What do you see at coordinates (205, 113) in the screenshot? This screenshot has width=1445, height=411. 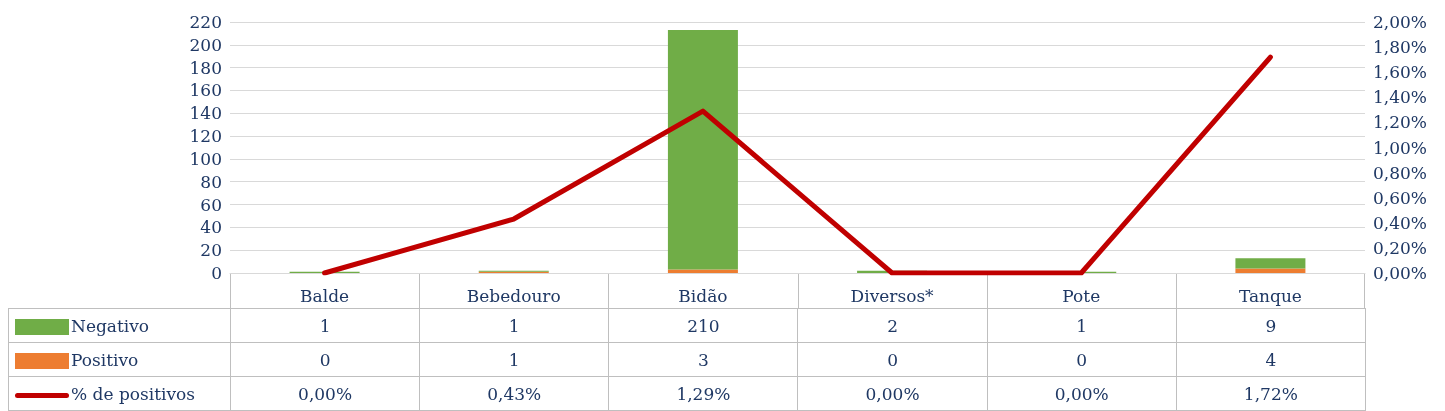 I see `y-tick-label: 140` at bounding box center [205, 113].